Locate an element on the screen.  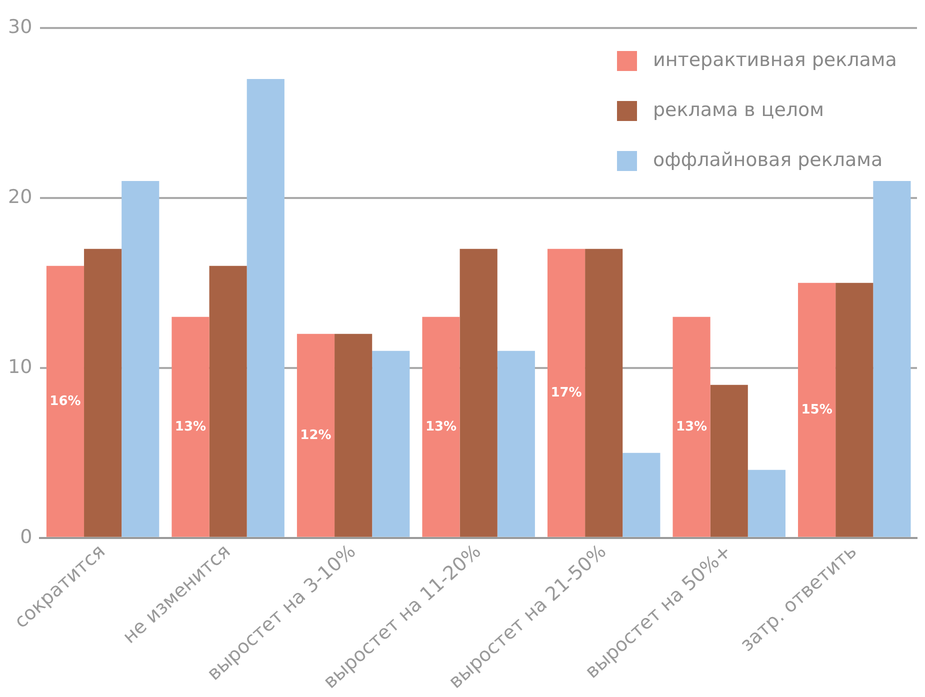
data-label: 17% is located at coordinates (566, 392).